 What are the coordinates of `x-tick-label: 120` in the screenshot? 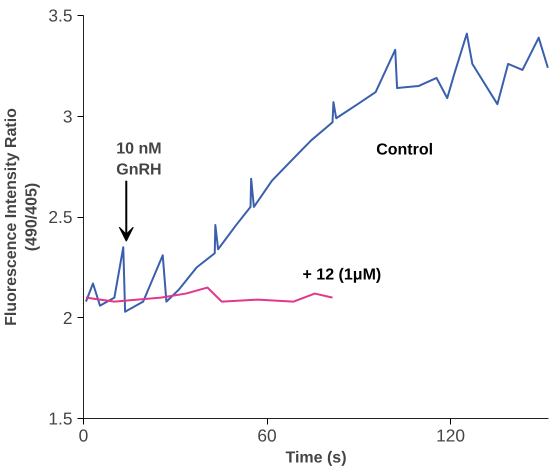 It's located at (451, 436).